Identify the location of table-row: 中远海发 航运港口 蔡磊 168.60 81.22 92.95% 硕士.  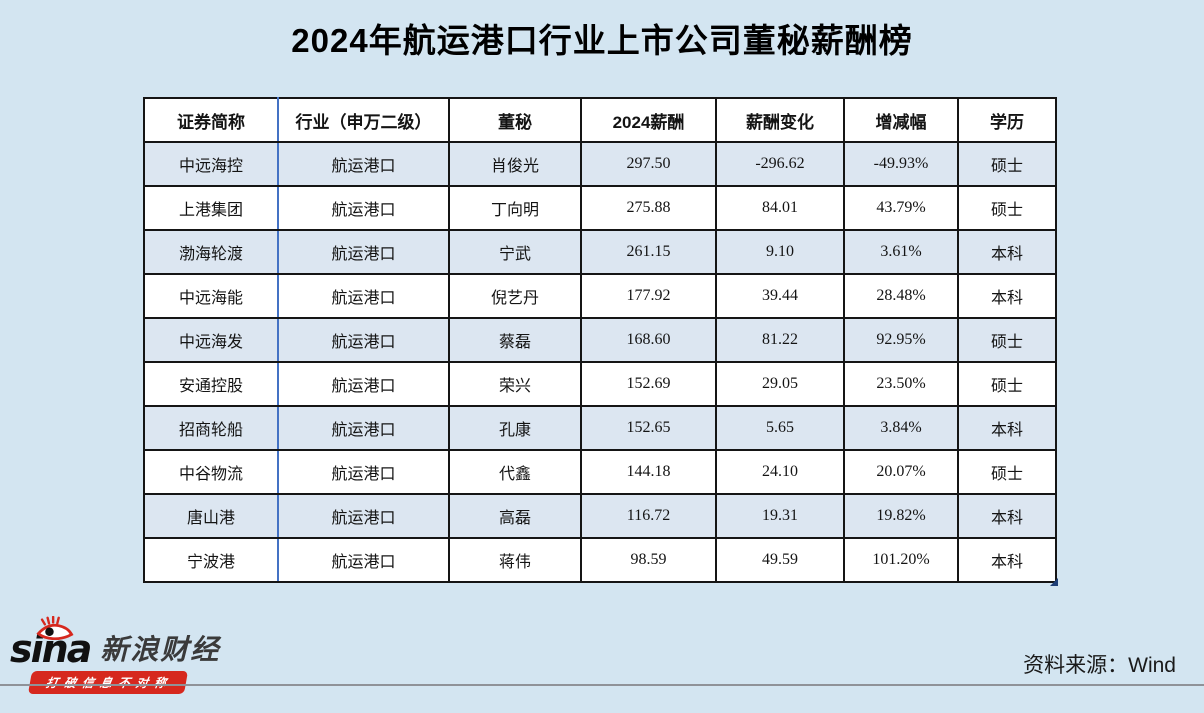
(600, 340).